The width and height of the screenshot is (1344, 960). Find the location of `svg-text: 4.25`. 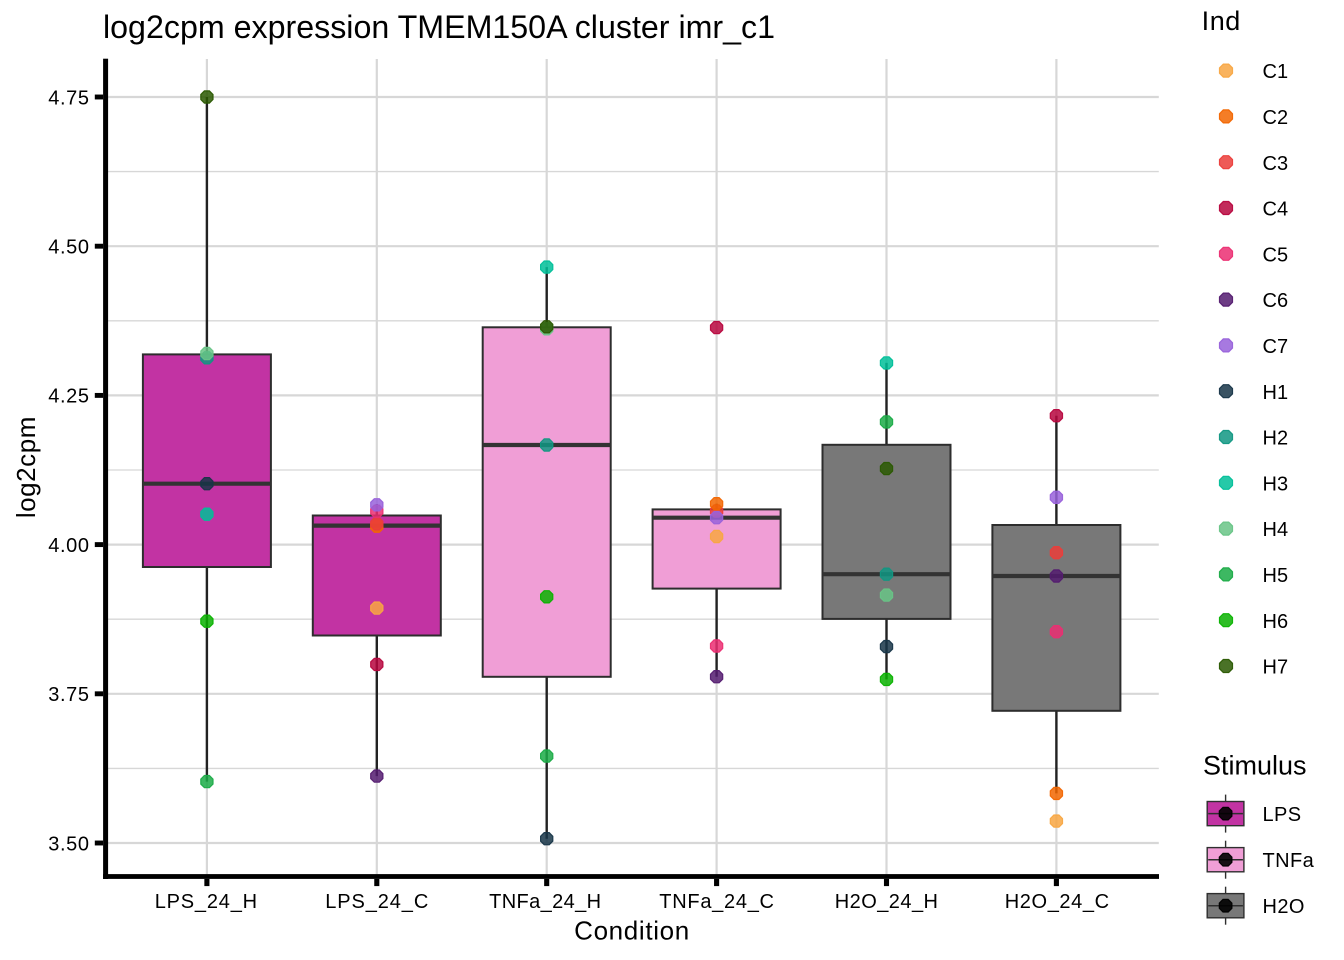

svg-text: 4.25 is located at coordinates (68, 397).